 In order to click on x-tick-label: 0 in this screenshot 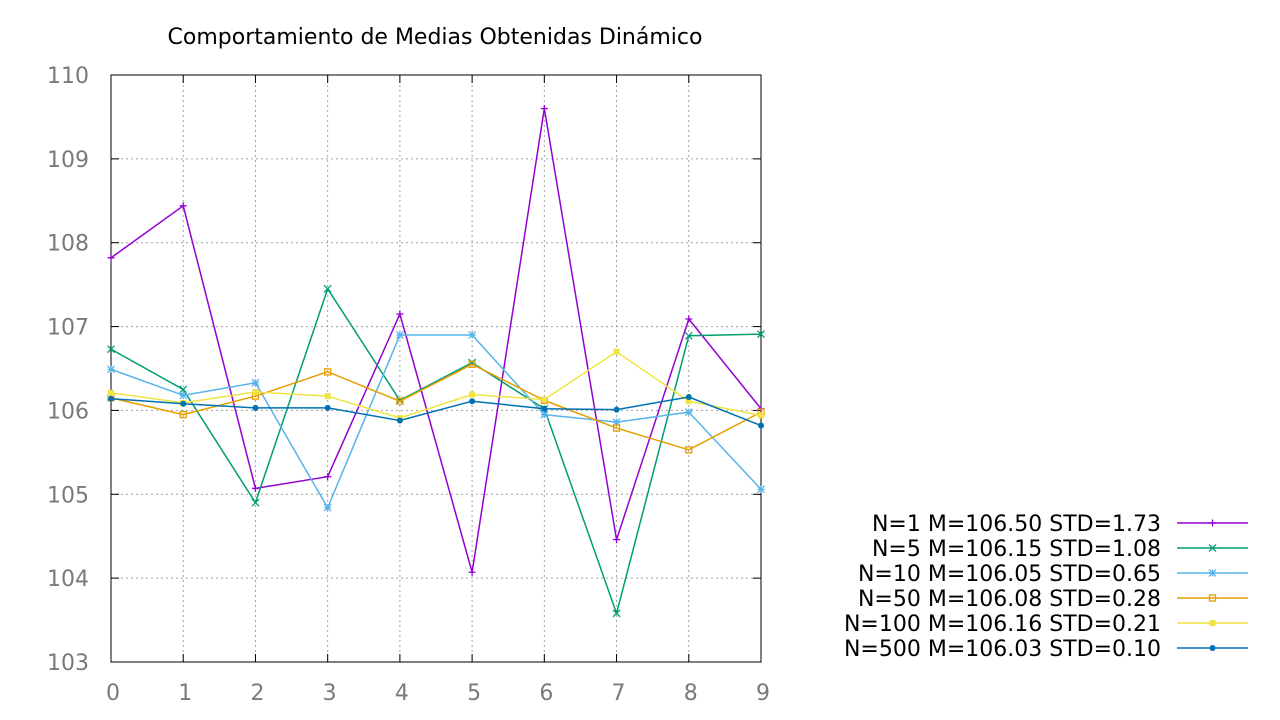, I will do `click(113, 693)`.